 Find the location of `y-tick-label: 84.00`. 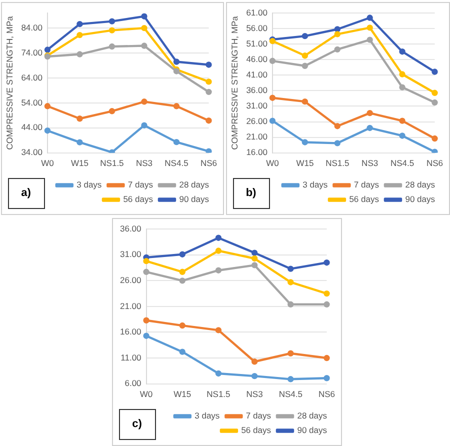

y-tick-label: 84.00 is located at coordinates (32, 27).